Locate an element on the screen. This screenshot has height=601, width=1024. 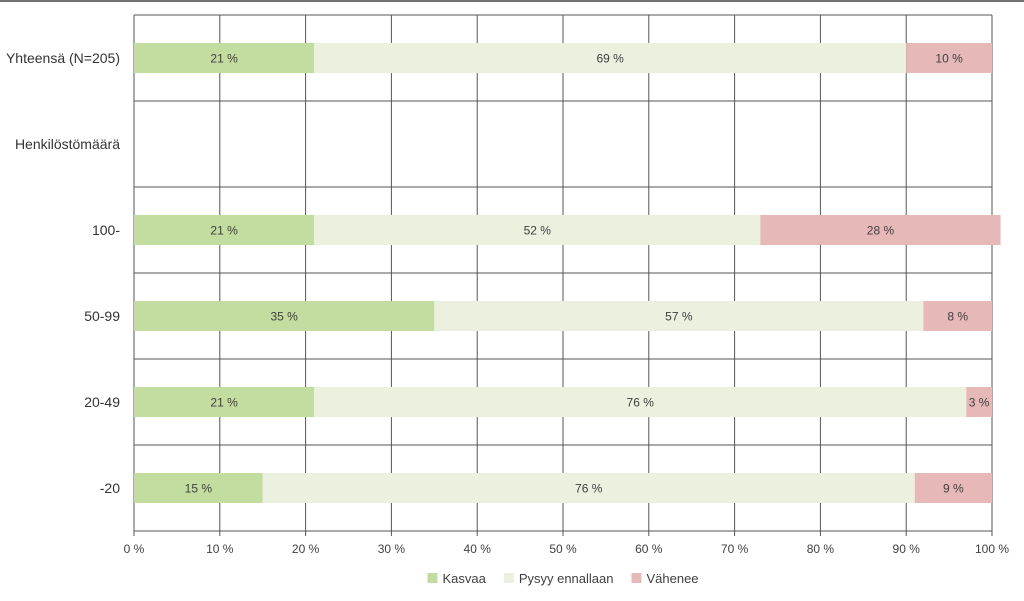
data-label-kasvaa-20: 15 % is located at coordinates (199, 489).